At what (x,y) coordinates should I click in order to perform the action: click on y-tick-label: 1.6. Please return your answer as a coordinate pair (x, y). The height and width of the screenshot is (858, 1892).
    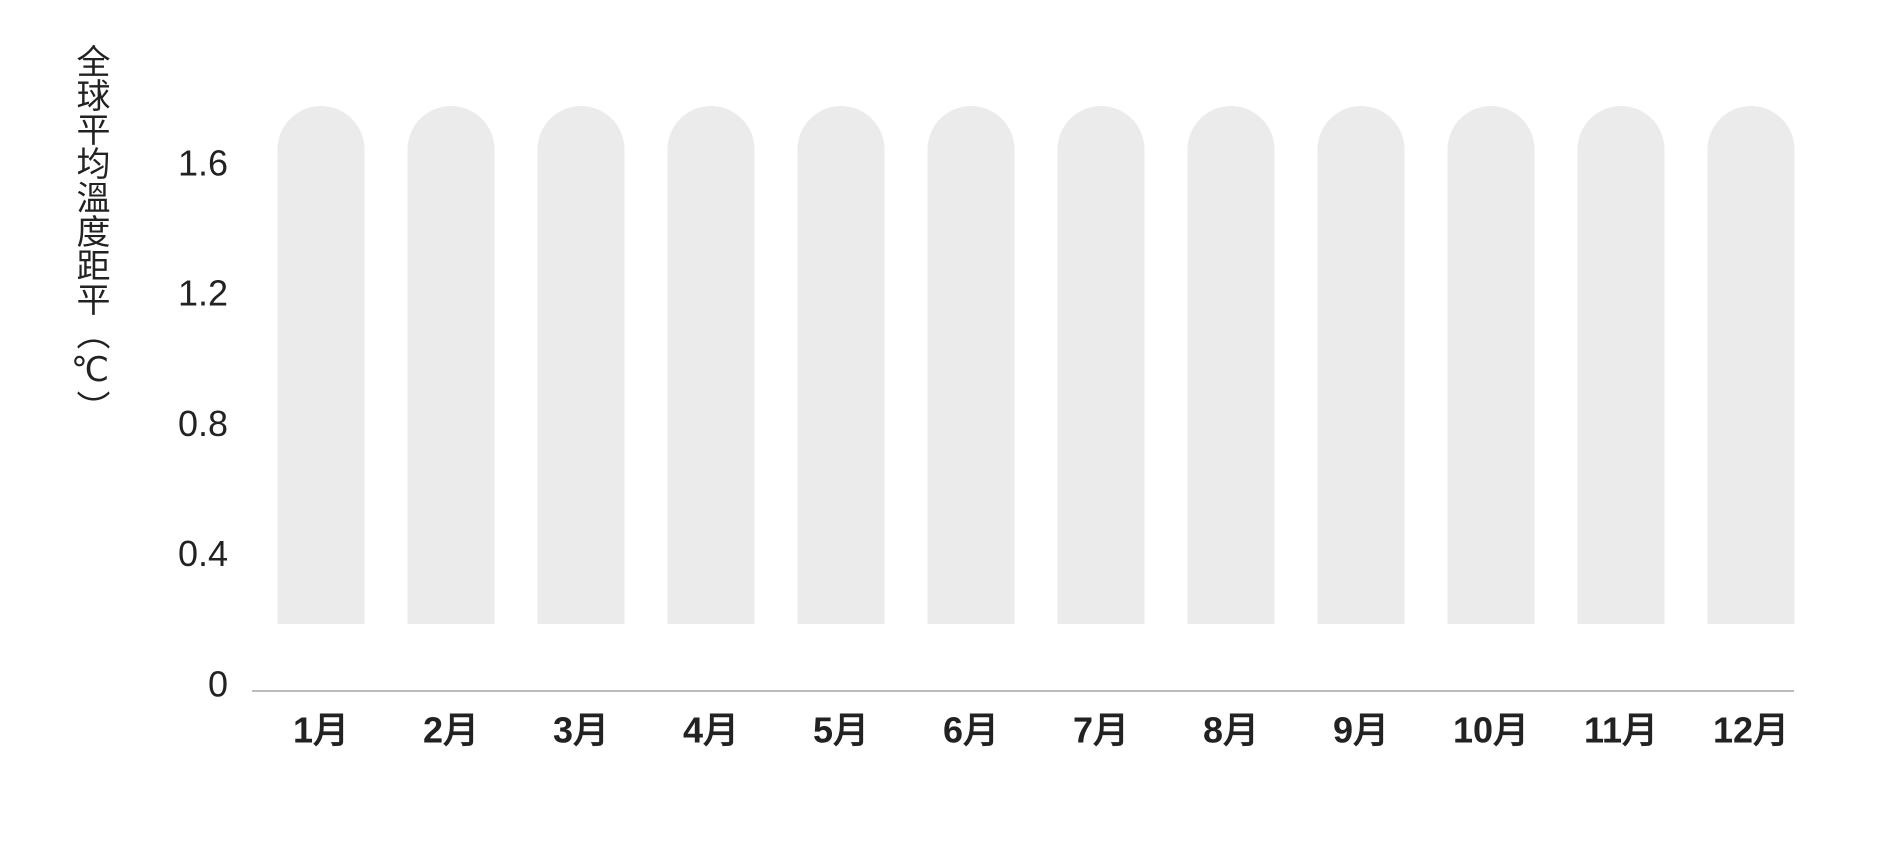
    Looking at the image, I should click on (203, 162).